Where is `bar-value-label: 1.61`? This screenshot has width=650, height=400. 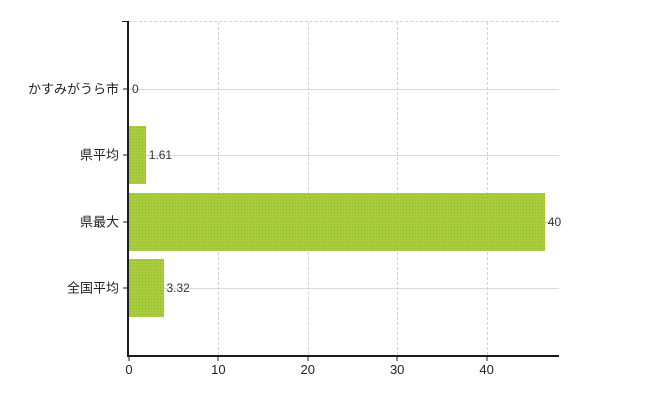 bar-value-label: 1.61 is located at coordinates (160, 155).